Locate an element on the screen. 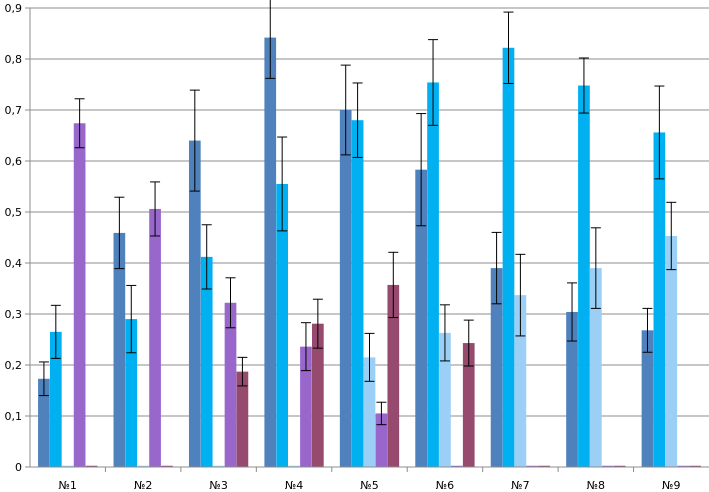 Image resolution: width=709 pixels, height=492 pixels. y-tick-label: 0 is located at coordinates (18, 467).